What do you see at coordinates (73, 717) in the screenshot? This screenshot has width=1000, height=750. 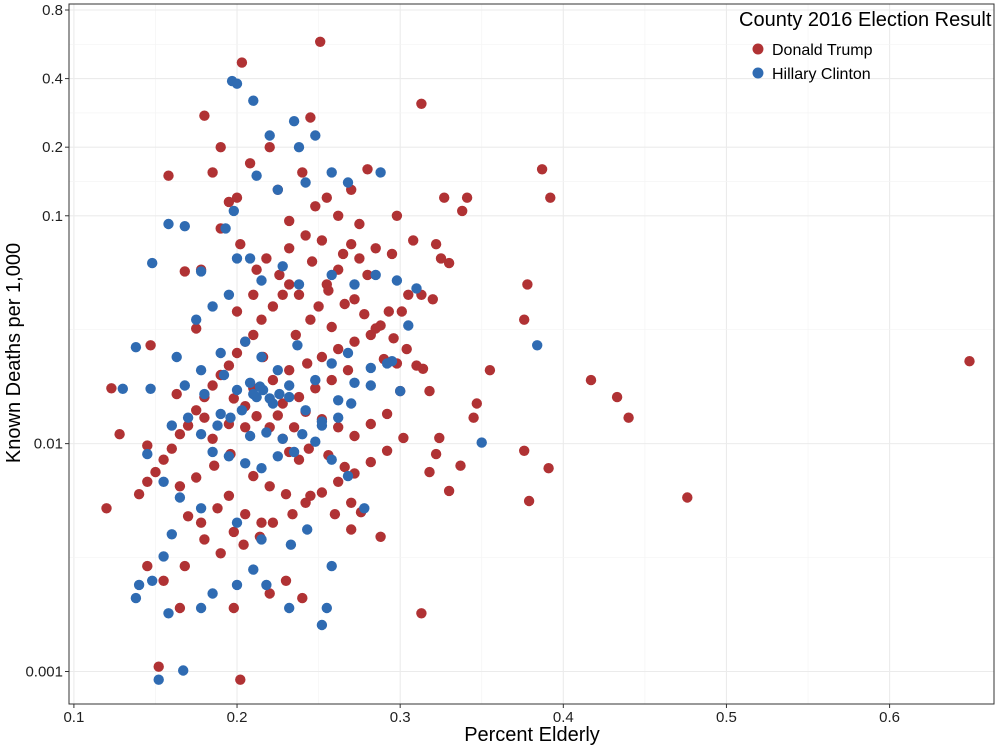 I see `x-tick-label: 0.1` at bounding box center [73, 717].